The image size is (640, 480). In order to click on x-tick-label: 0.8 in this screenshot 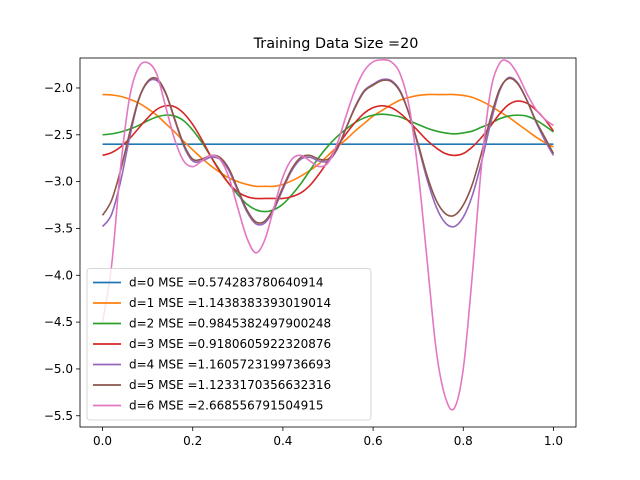, I will do `click(463, 441)`.